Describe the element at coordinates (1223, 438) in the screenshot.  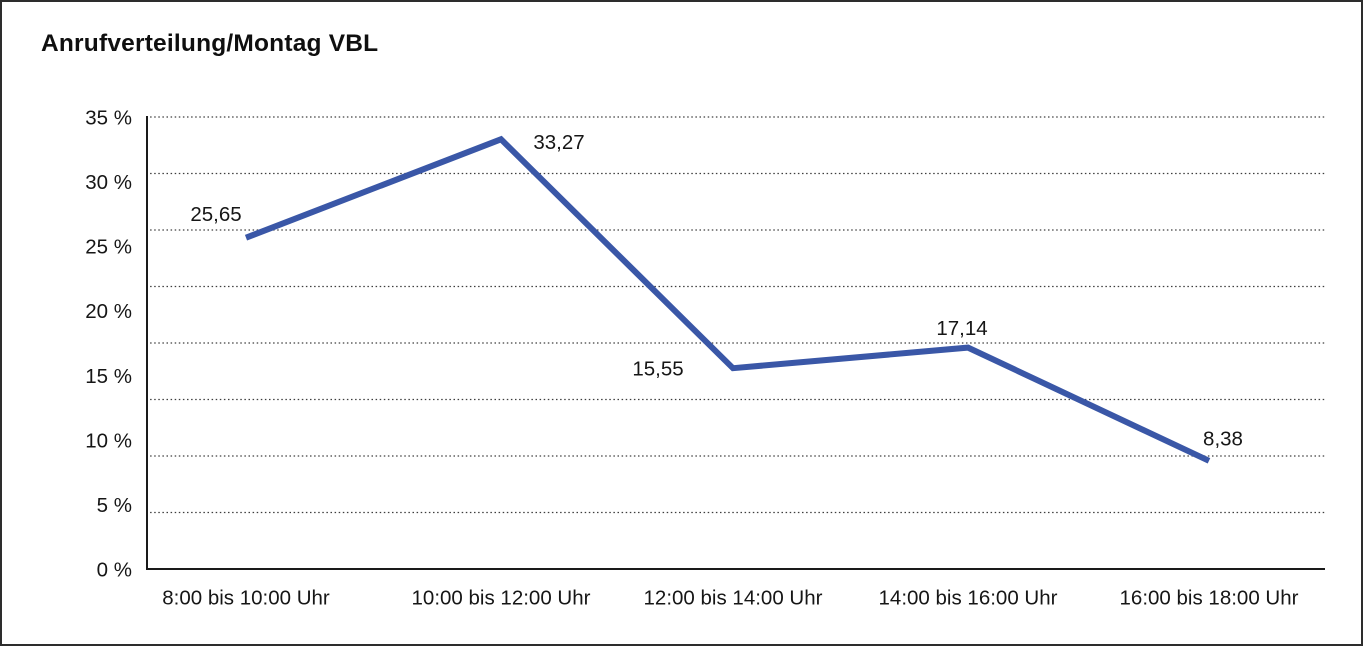
I see `data-point-label: 8,38` at that location.